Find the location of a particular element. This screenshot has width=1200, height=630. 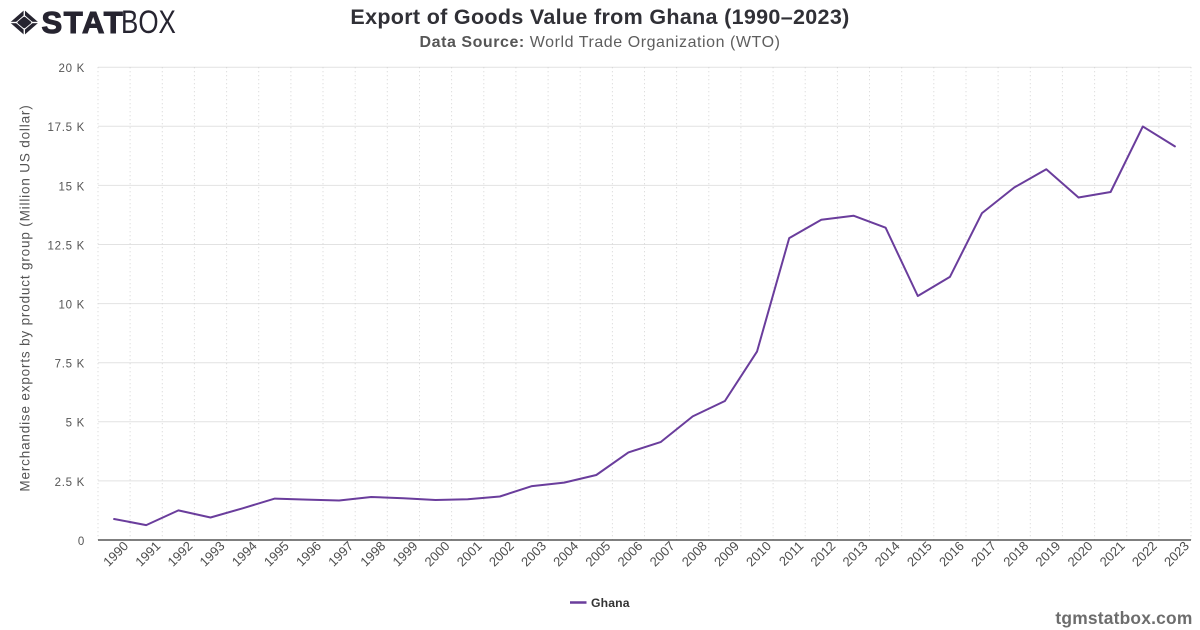

svg-text: 2021 is located at coordinates (1112, 553).